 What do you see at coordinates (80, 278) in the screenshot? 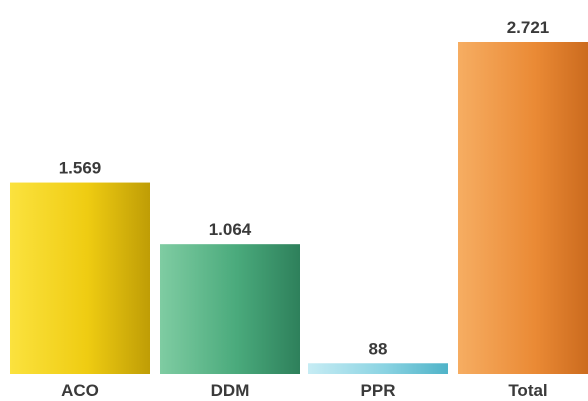
I see `bar-aco` at bounding box center [80, 278].